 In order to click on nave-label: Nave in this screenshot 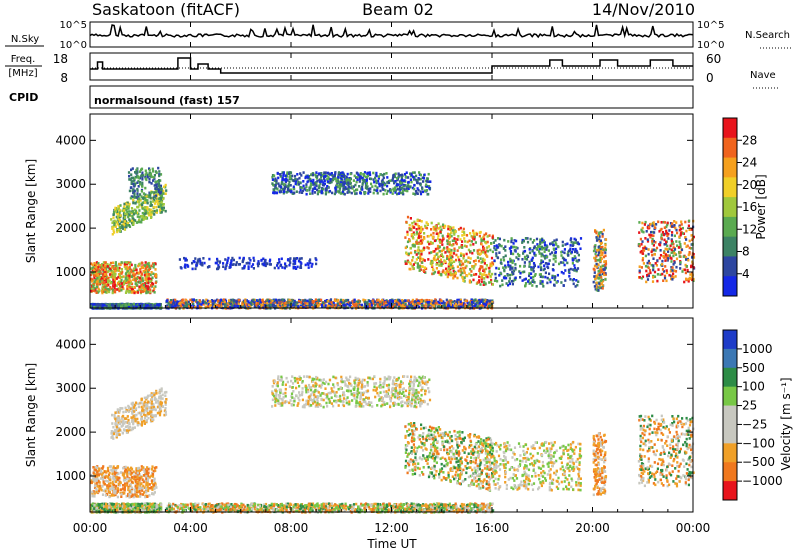, I will do `click(763, 75)`.